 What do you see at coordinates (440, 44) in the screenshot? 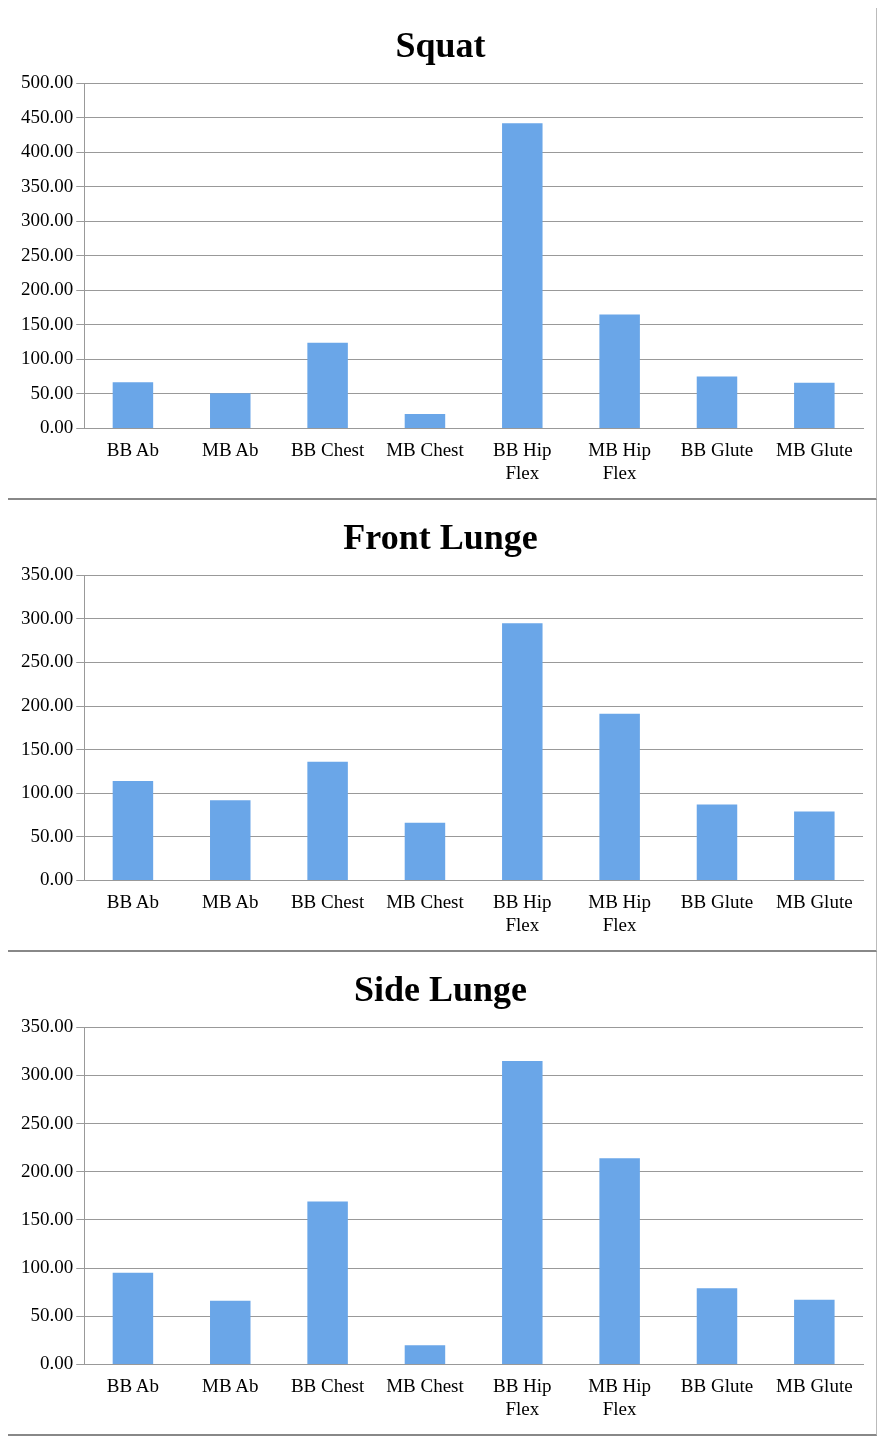
I see `chart-title: Squat` at bounding box center [440, 44].